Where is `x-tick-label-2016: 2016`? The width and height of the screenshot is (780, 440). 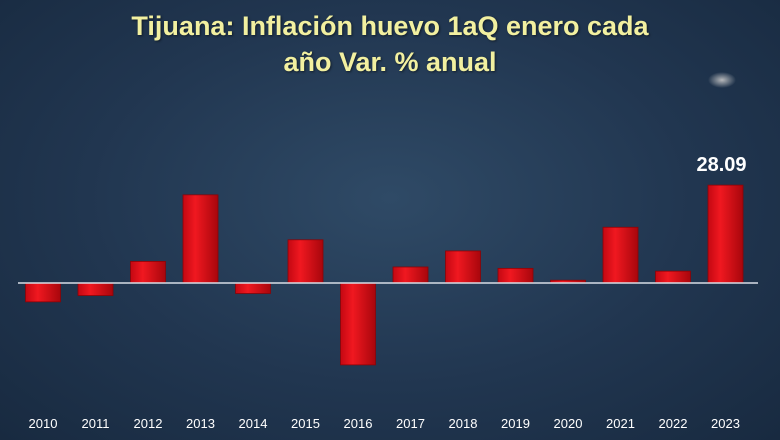 x-tick-label-2016: 2016 is located at coordinates (358, 423).